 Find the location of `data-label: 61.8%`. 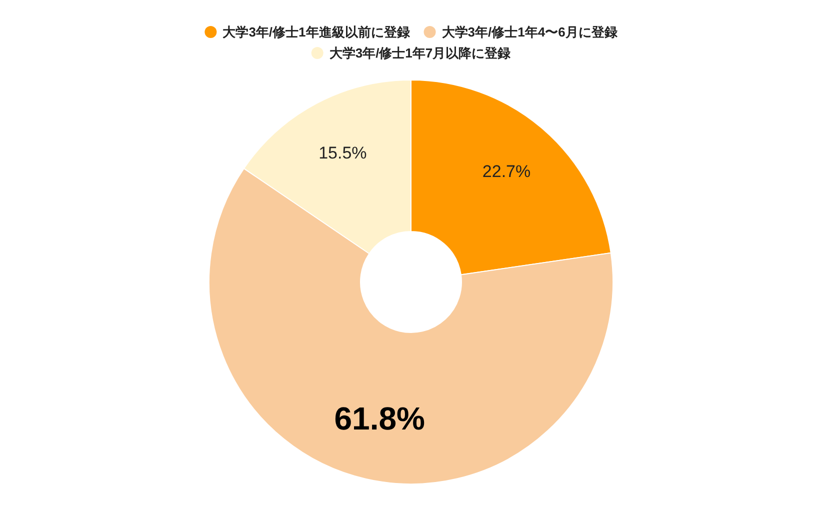

data-label: 61.8% is located at coordinates (379, 418).